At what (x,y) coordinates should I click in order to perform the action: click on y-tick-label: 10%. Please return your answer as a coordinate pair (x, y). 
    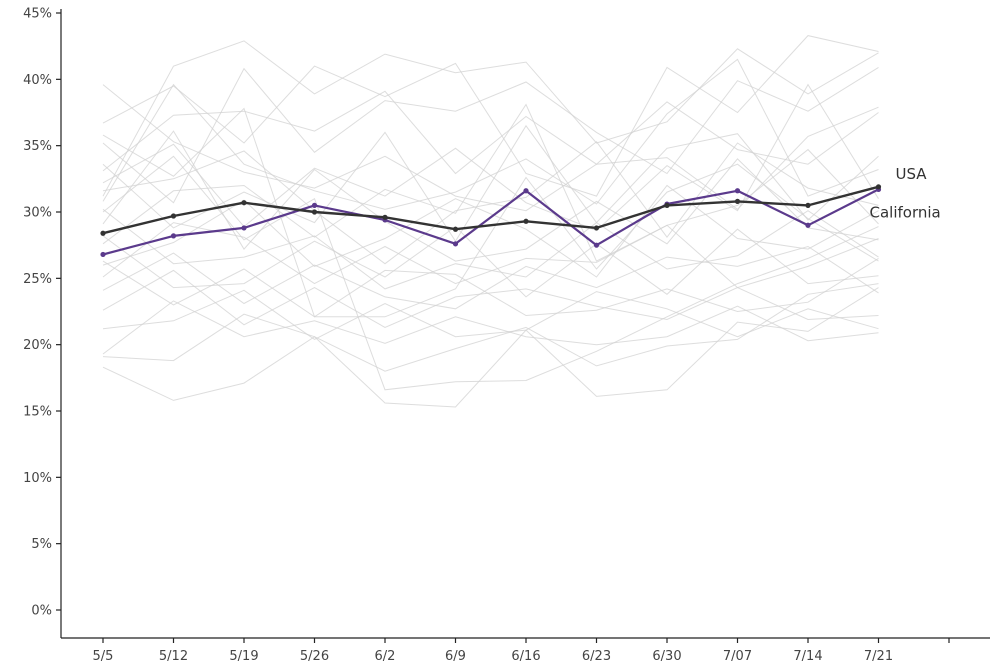
    Looking at the image, I should click on (37, 478).